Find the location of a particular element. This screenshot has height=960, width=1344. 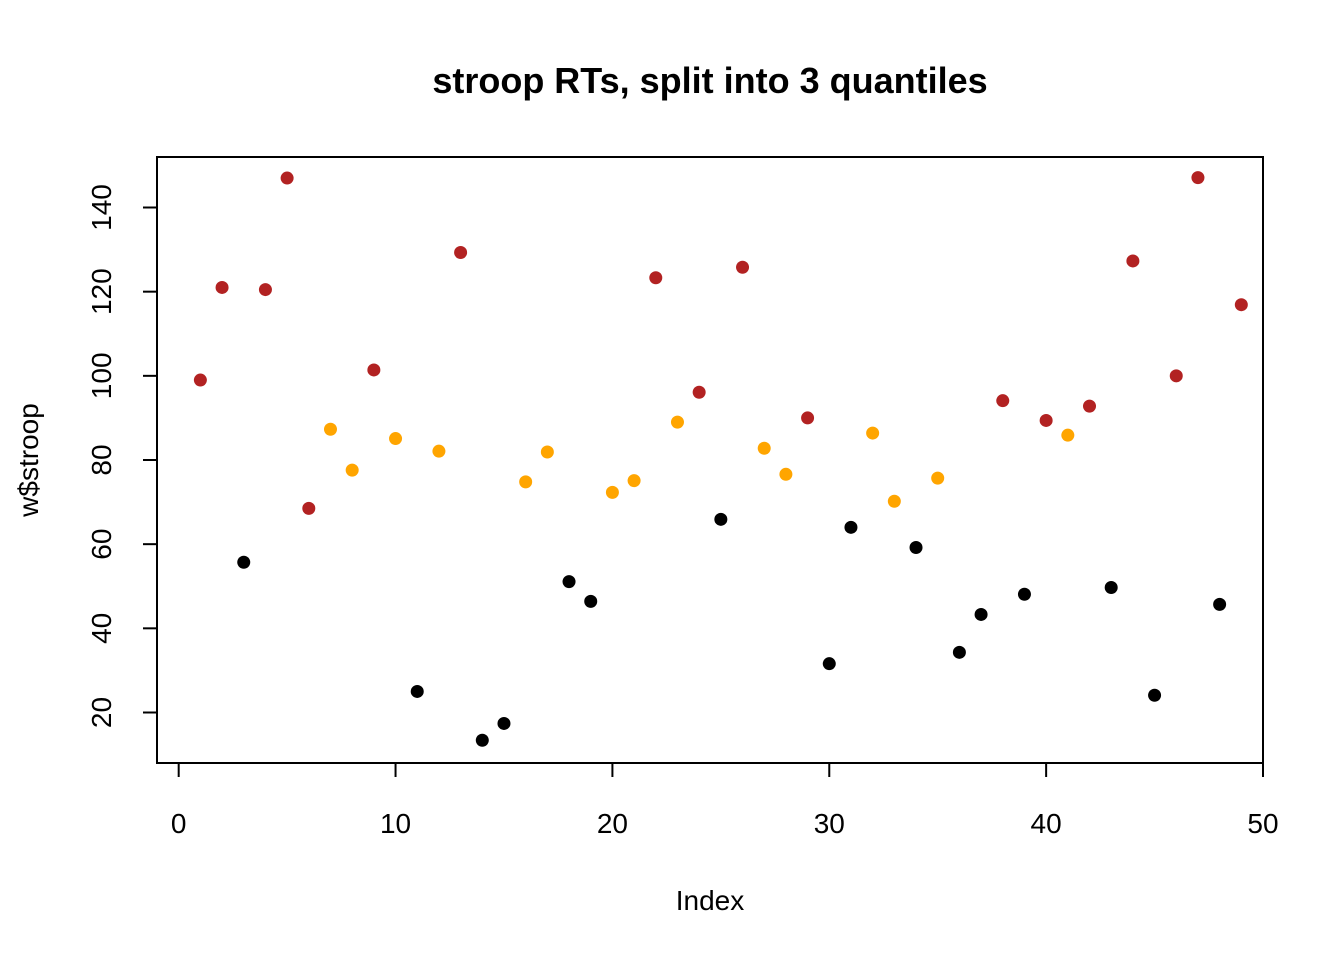

x-tick-label: 40 is located at coordinates (1046, 823).